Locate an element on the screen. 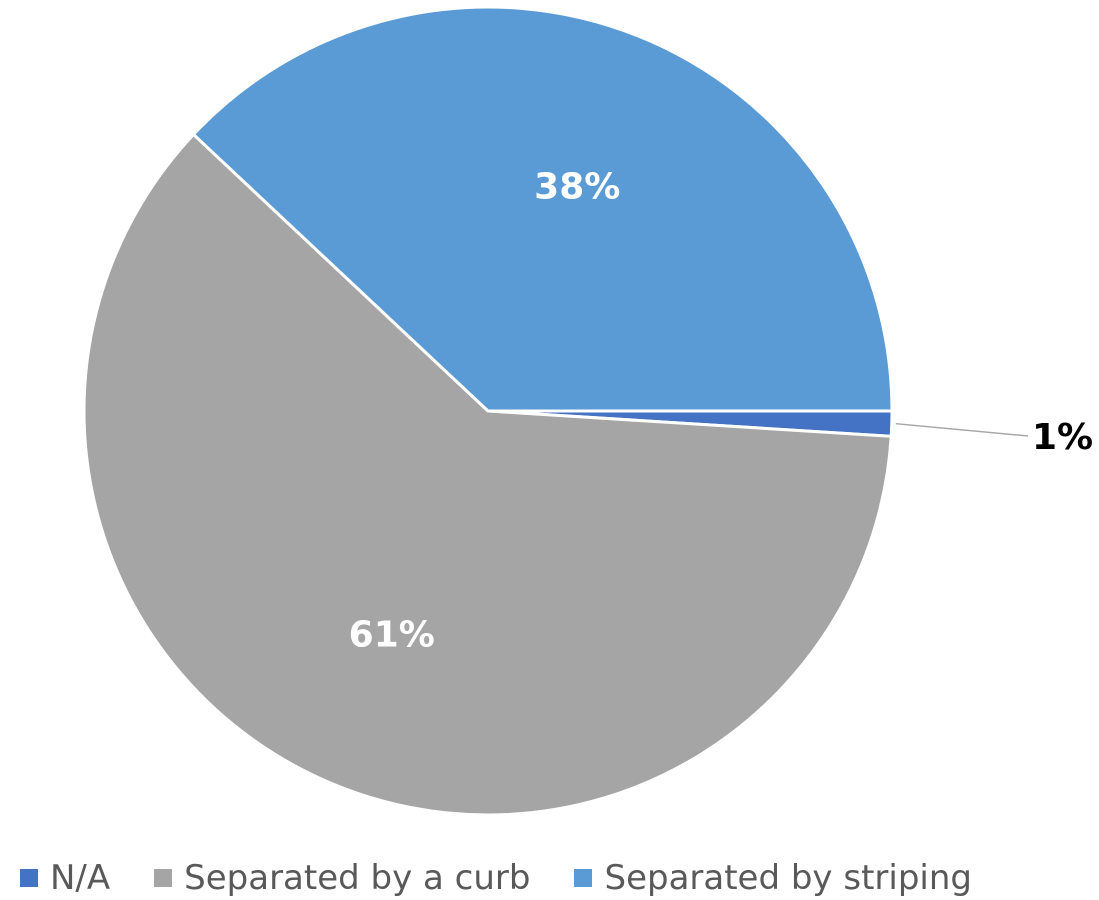  legend-item-na: N/A is located at coordinates (65, 878).